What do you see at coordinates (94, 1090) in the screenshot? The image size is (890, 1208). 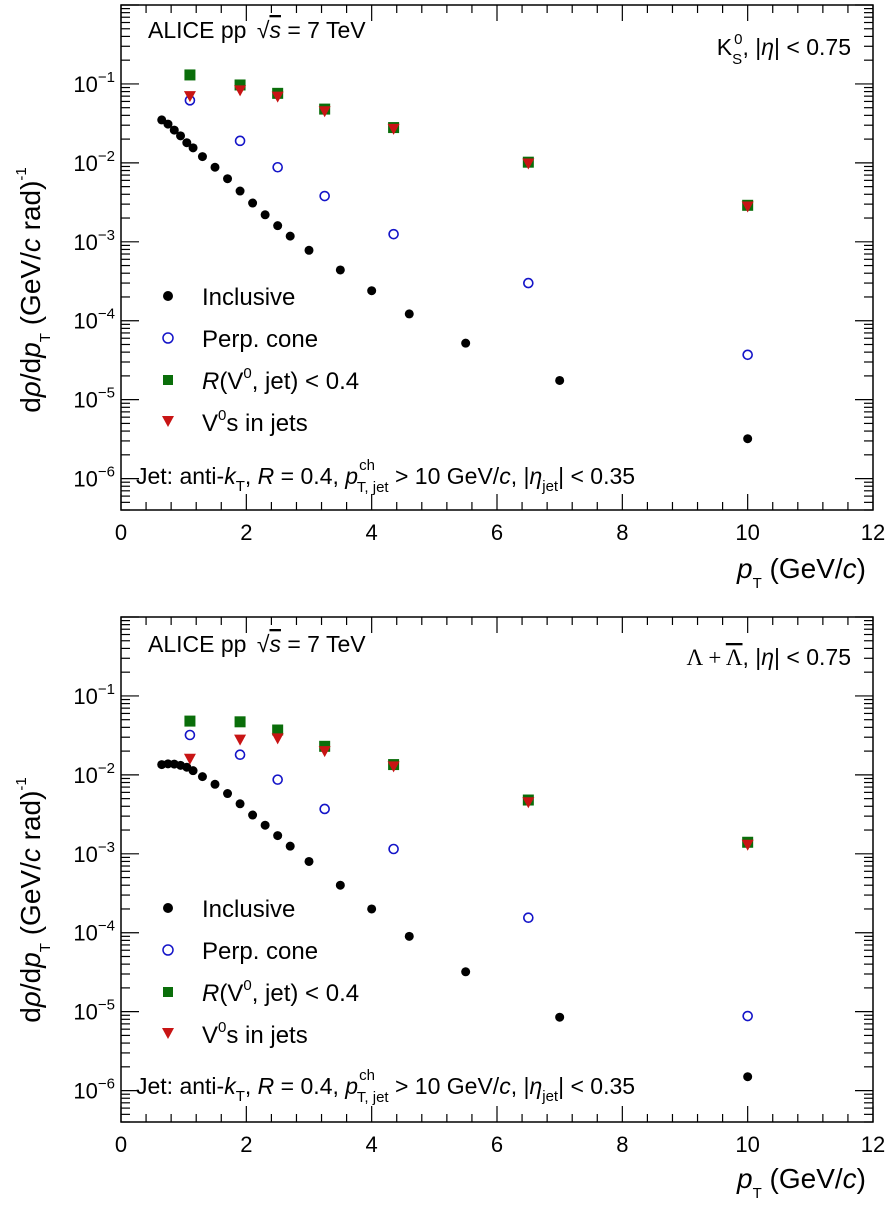 I see `y-tick-label: 10⁻⁶` at bounding box center [94, 1090].